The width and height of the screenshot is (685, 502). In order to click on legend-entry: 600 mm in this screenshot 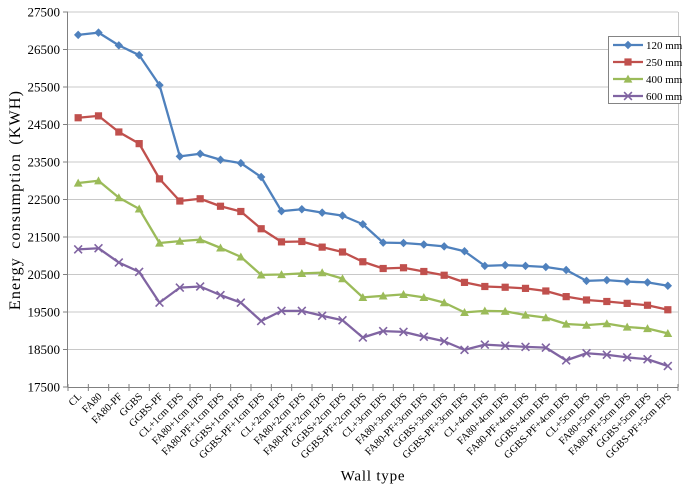, I will do `click(648, 97)`.